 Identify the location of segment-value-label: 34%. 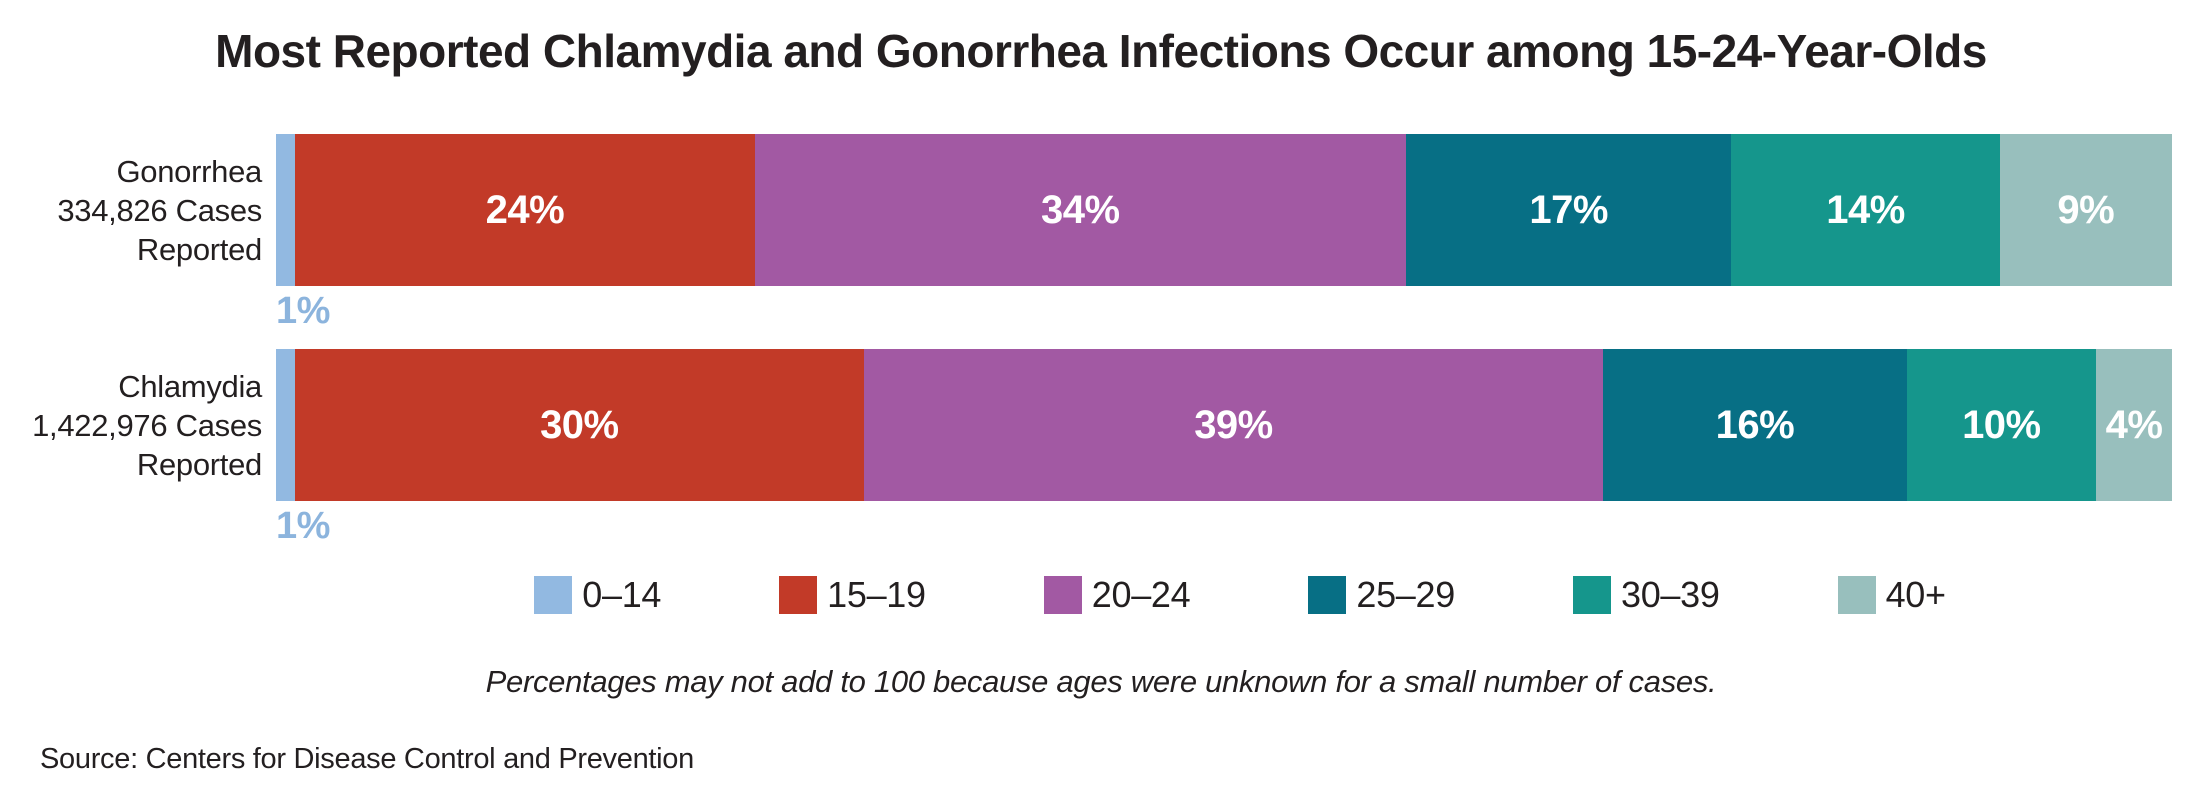
(1080, 209).